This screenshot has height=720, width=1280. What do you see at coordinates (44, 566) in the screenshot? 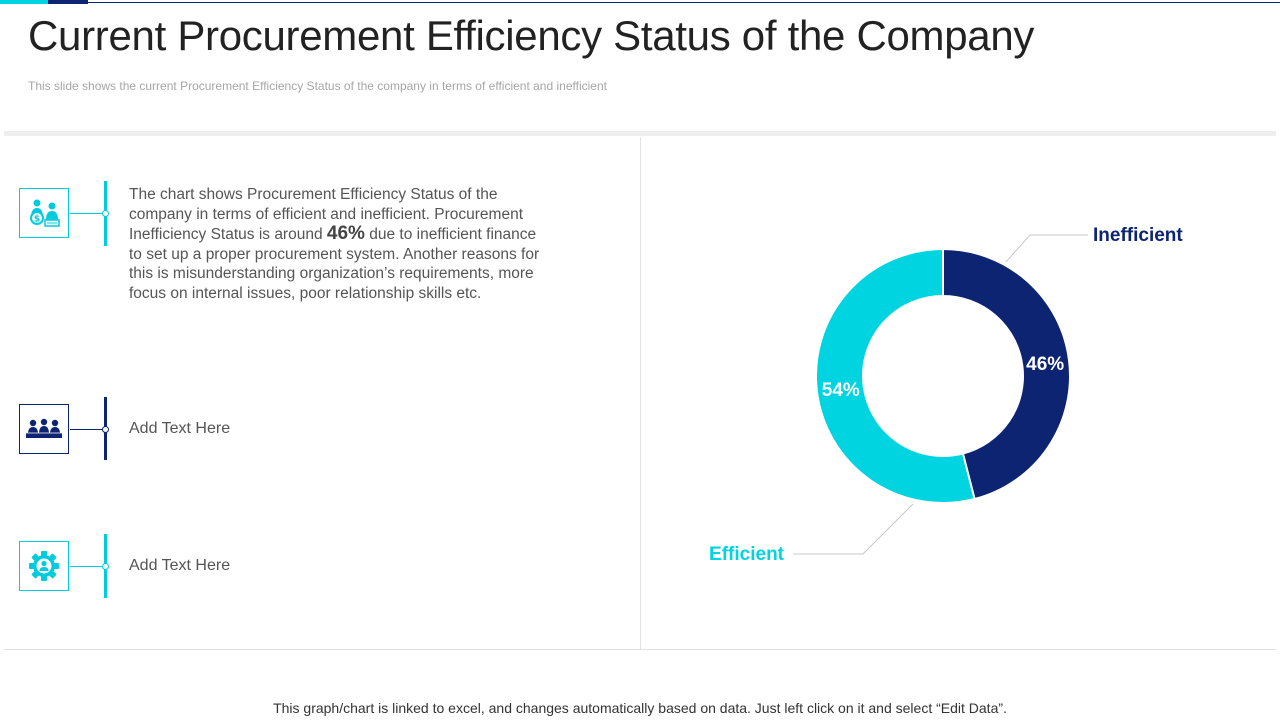
I see `gear-person-icon` at bounding box center [44, 566].